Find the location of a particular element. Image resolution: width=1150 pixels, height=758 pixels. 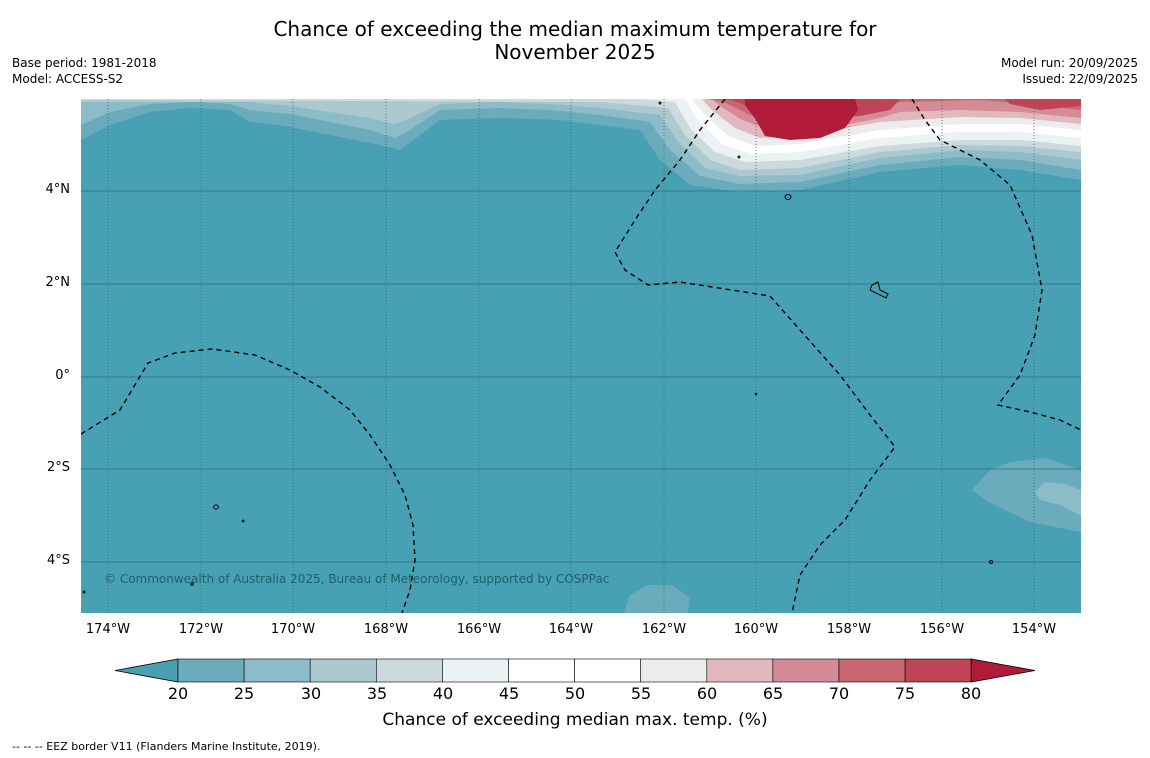

colorbar-label-50: 50 is located at coordinates (575, 693).